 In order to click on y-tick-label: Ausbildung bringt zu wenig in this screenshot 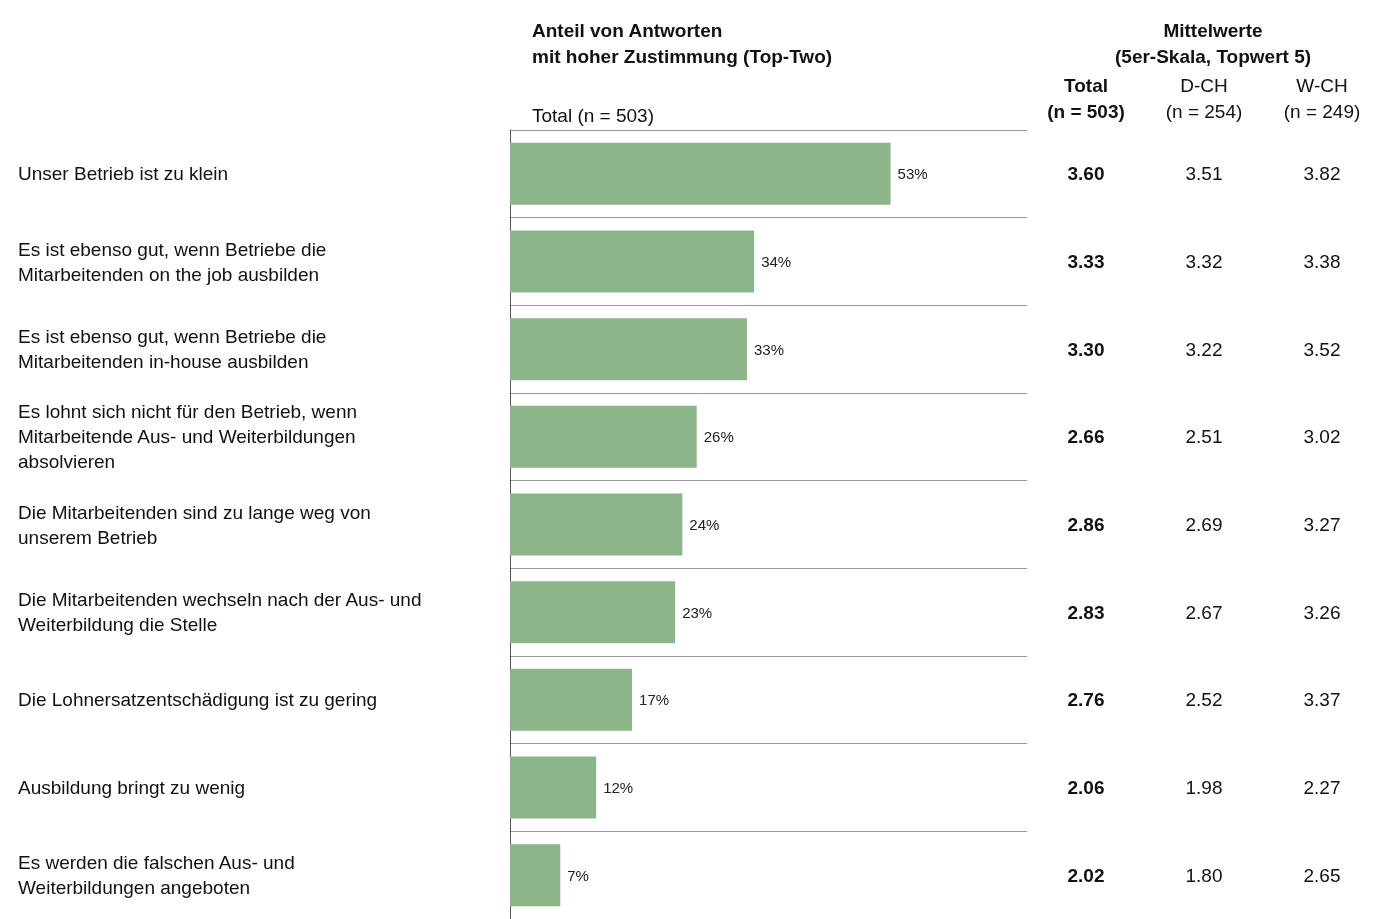, I will do `click(132, 787)`.